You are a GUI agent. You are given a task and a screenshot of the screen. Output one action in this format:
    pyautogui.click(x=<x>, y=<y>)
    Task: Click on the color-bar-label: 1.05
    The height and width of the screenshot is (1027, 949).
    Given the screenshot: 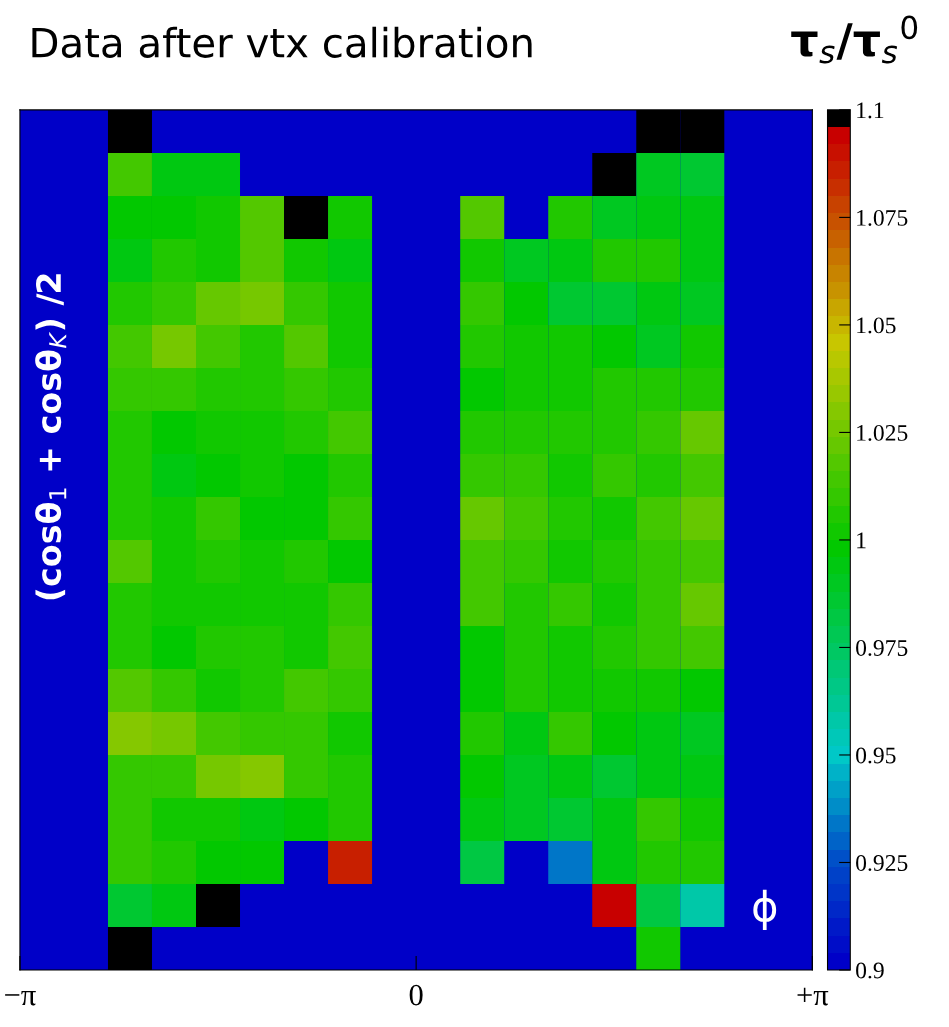 What is the action you would take?
    pyautogui.click(x=876, y=325)
    